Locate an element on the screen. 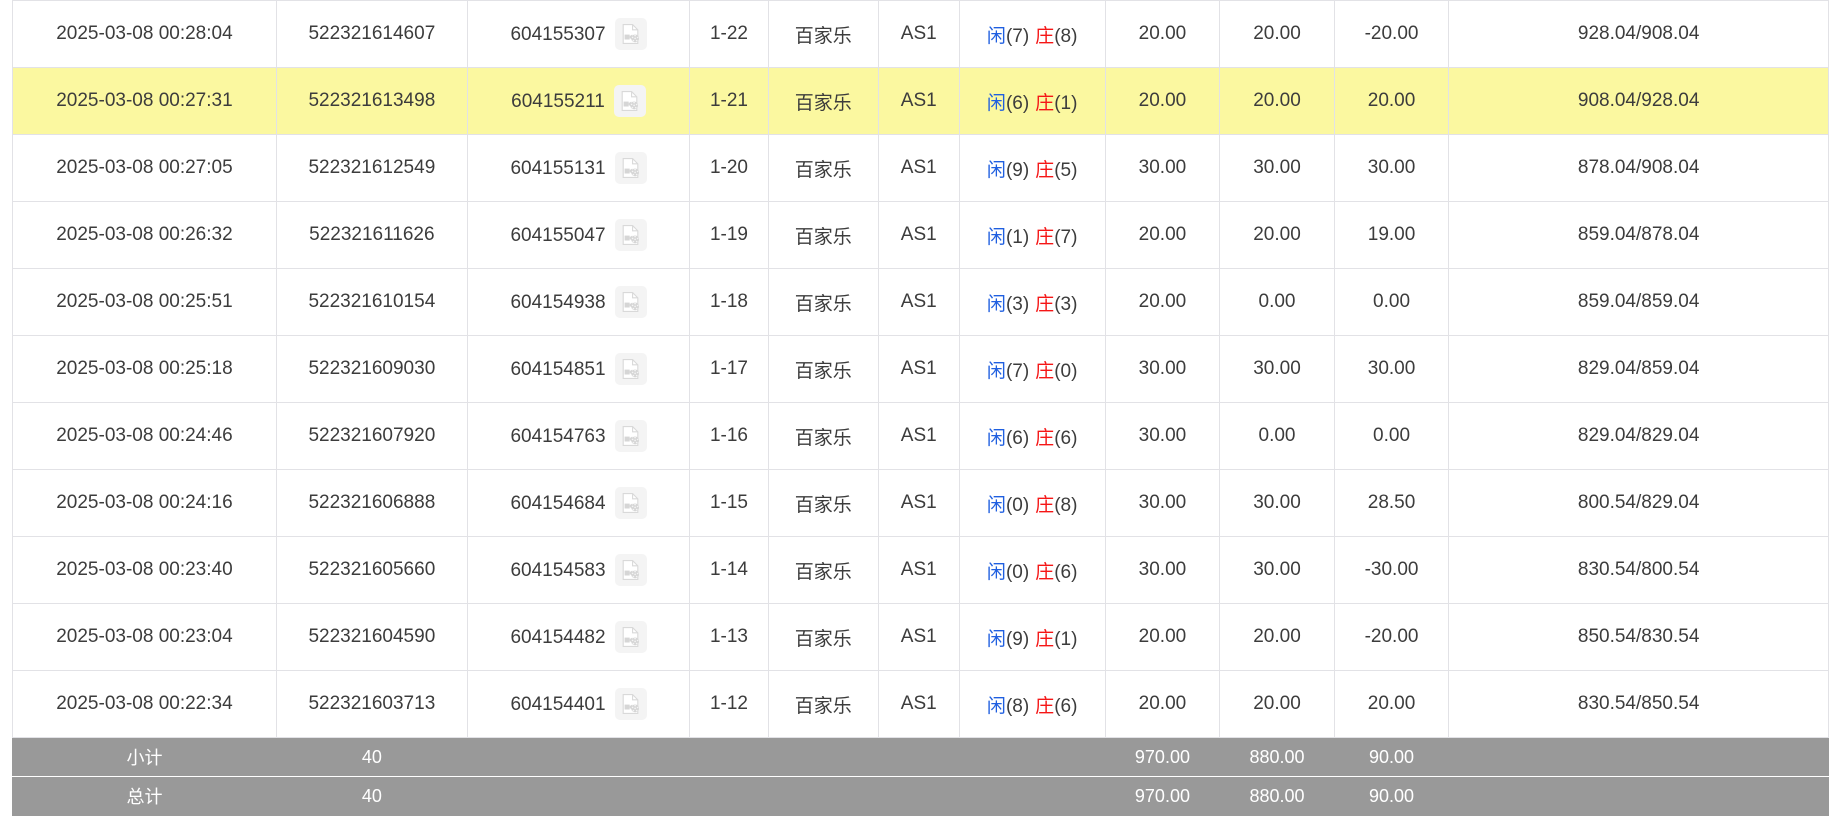 This screenshot has width=1841, height=821. summary-empty-balance is located at coordinates (1638, 757).